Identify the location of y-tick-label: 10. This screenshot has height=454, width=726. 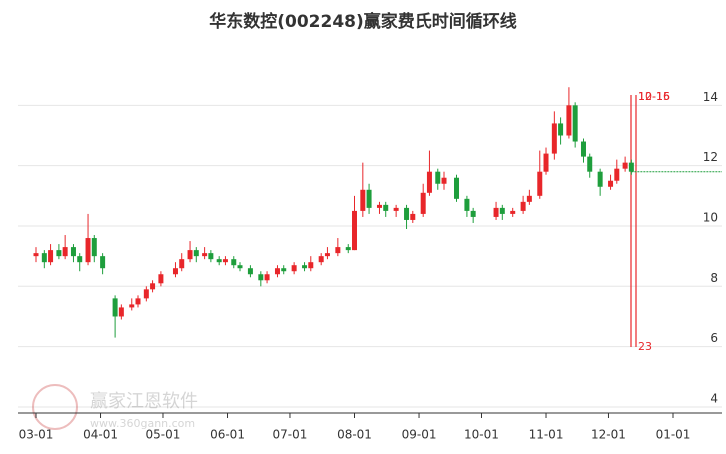
(710, 217).